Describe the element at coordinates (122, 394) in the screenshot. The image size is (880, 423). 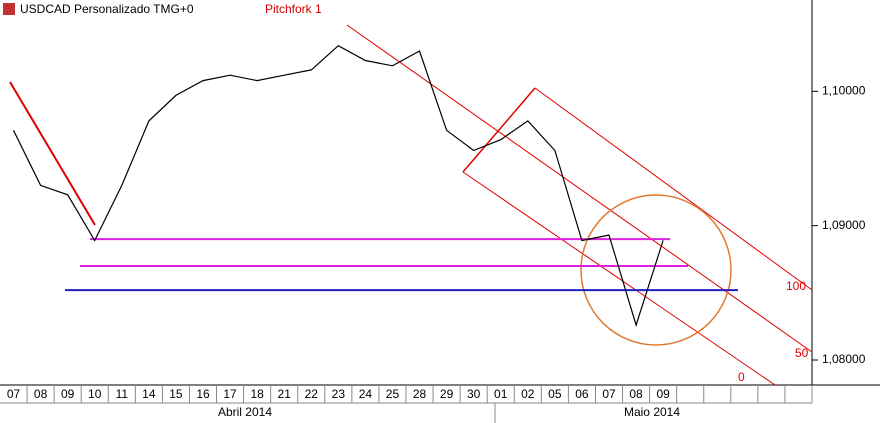
I see `x-tick-label: 11` at that location.